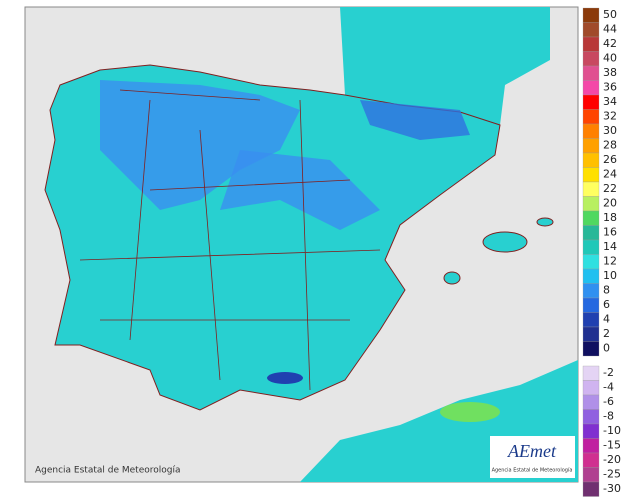  Describe the element at coordinates (445, 66) in the screenshot. I see `france` at that location.